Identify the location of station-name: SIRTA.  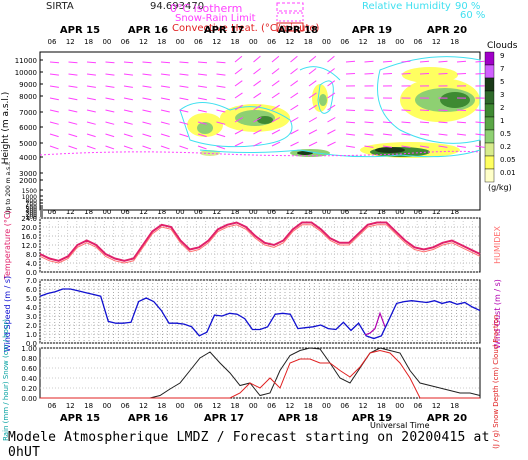
(60, 6).